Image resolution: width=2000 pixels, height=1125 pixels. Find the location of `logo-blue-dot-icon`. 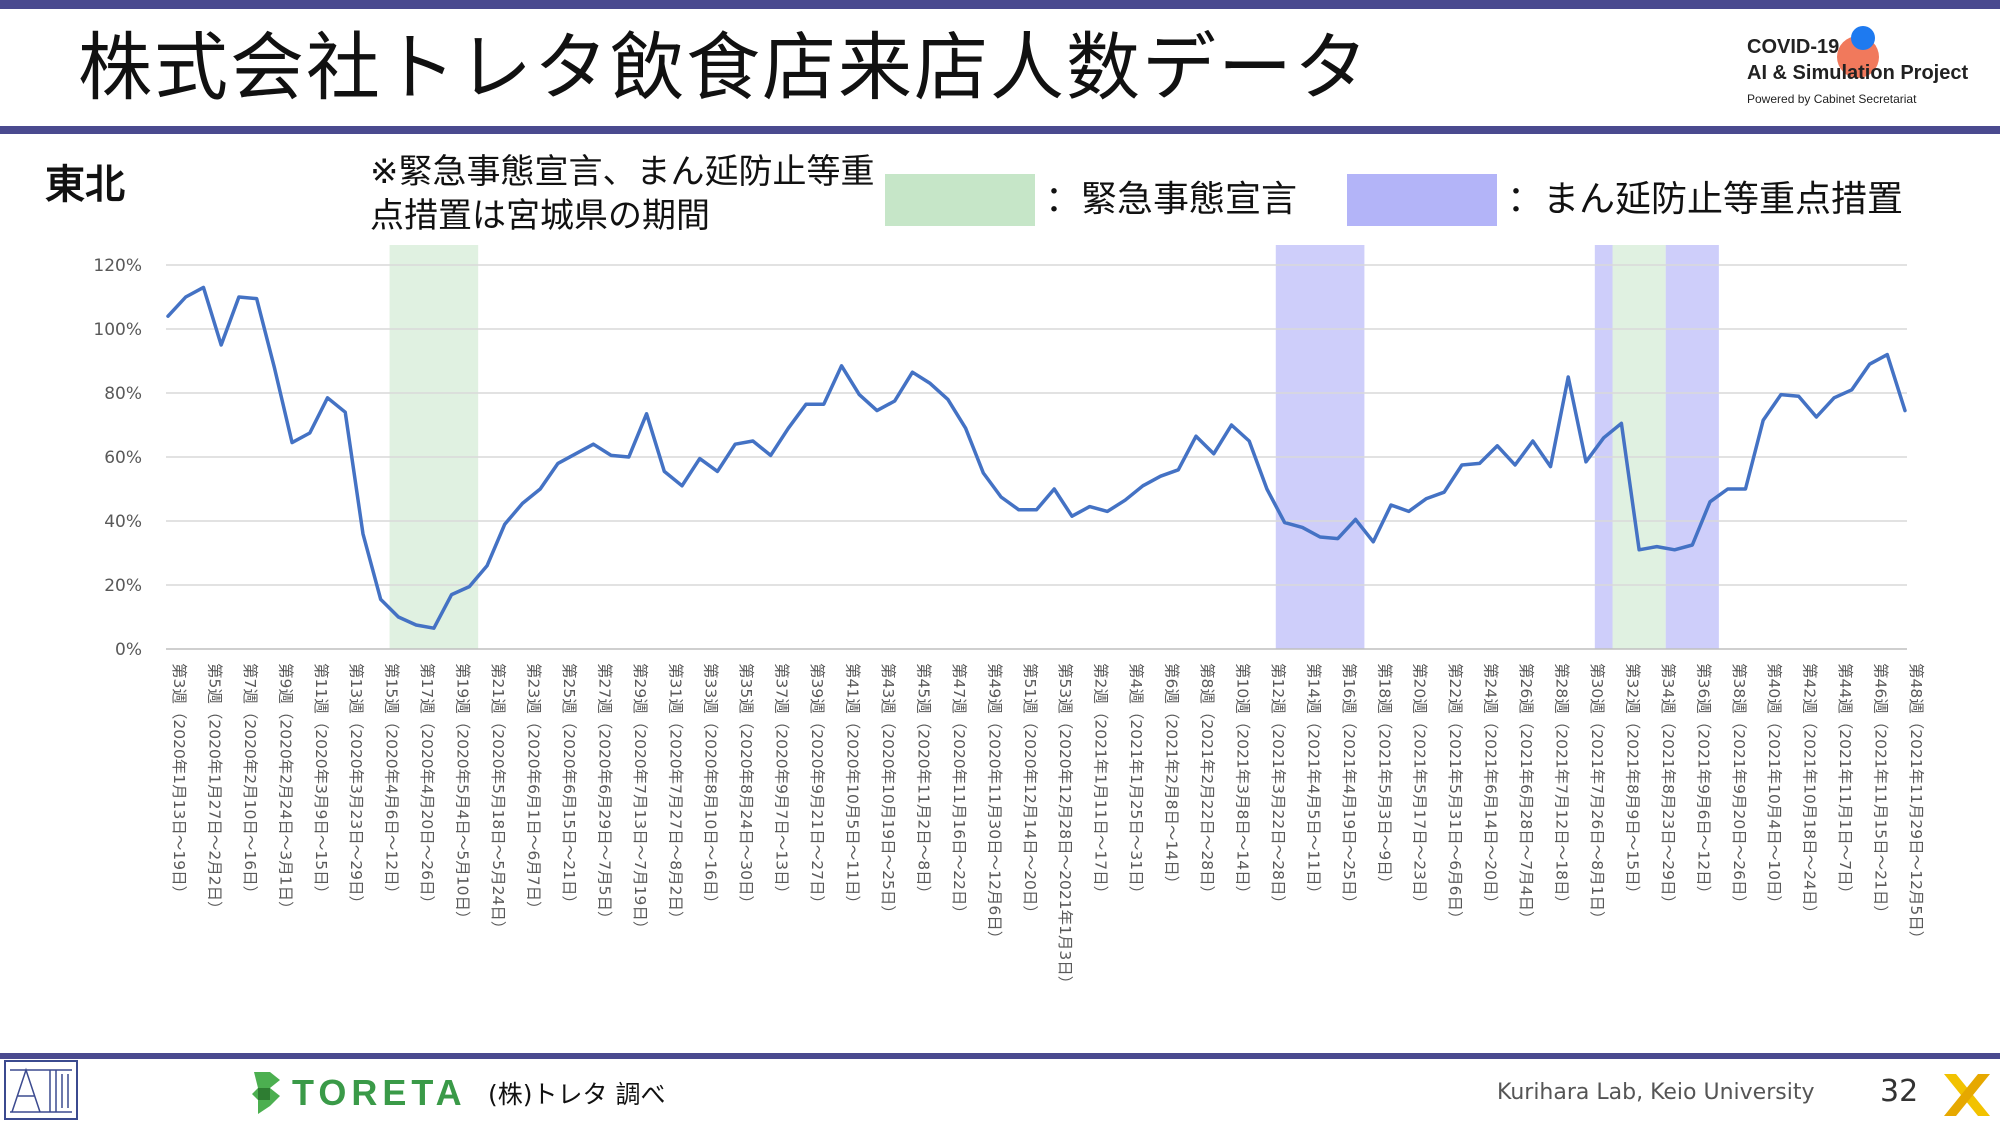

logo-blue-dot-icon is located at coordinates (1863, 38).